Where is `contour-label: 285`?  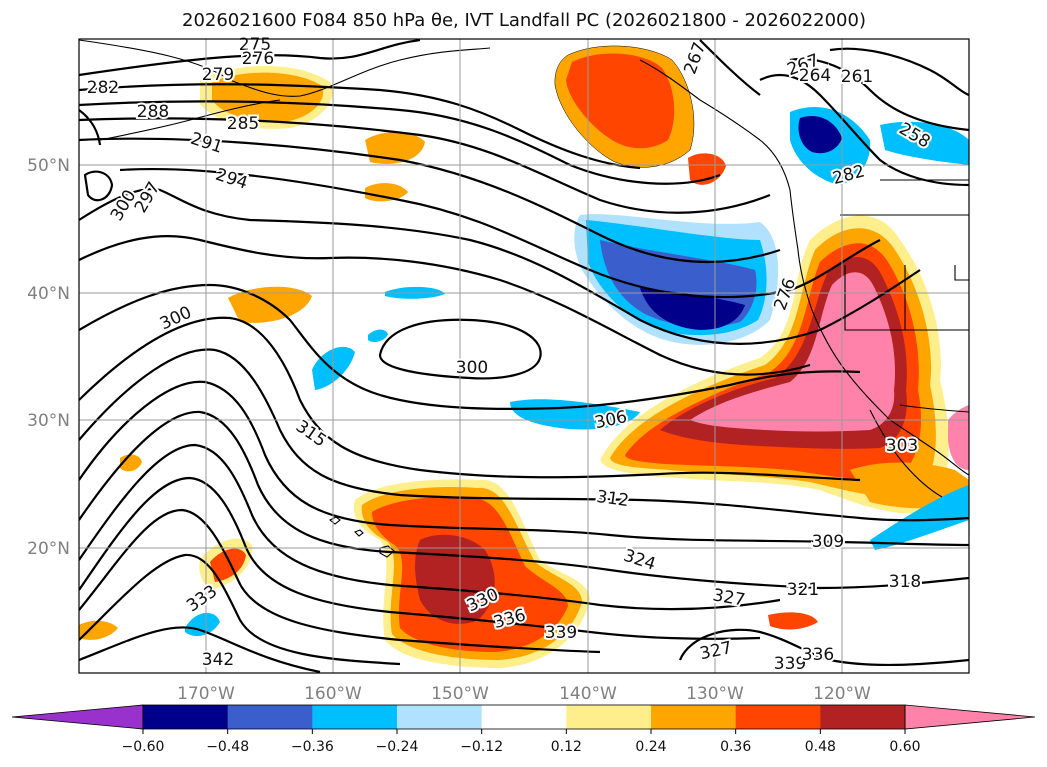
contour-label: 285 is located at coordinates (243, 124).